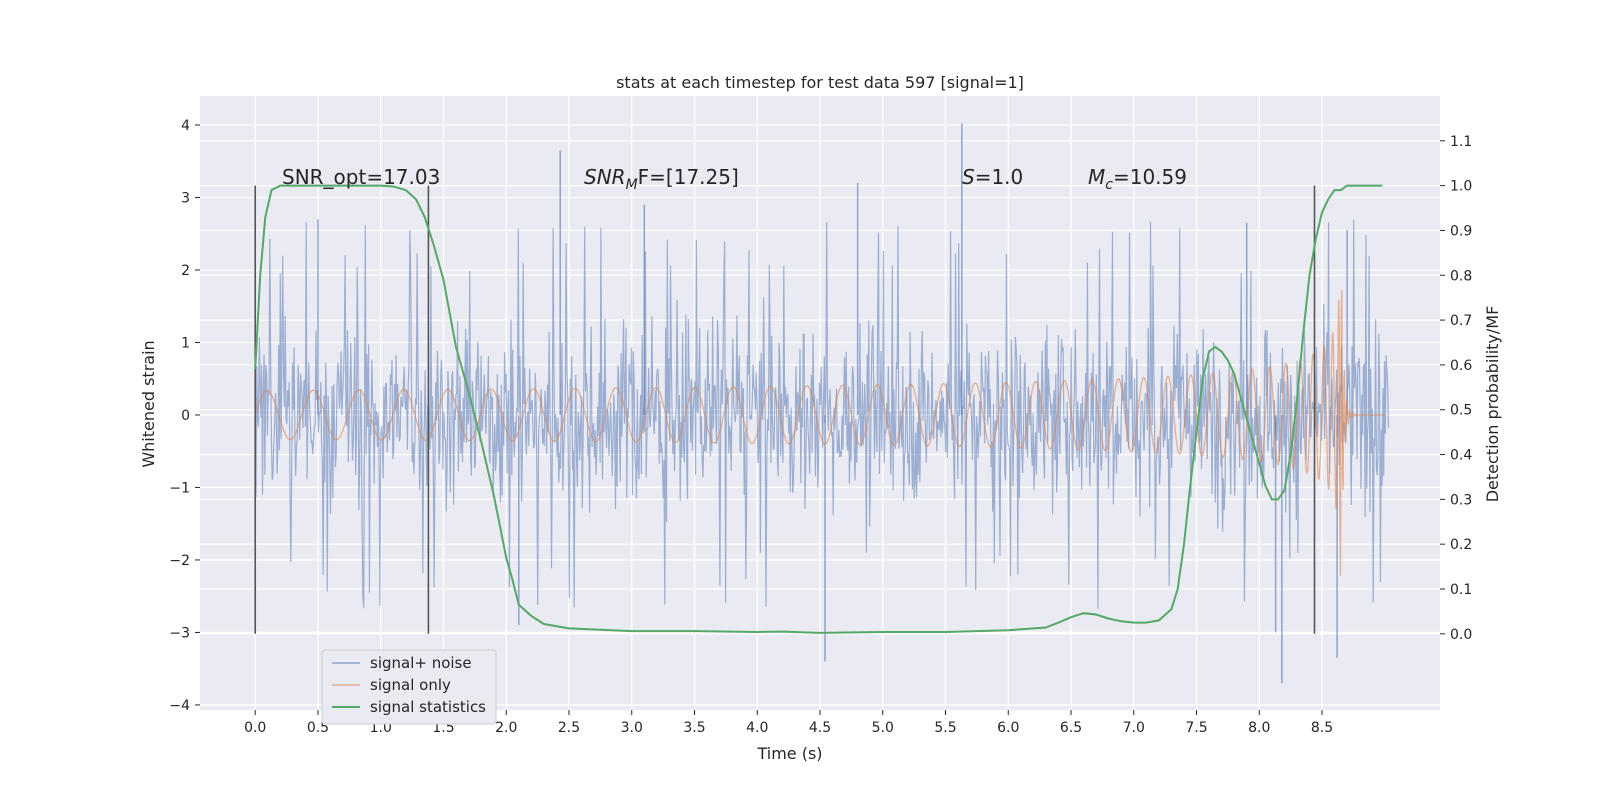  Describe the element at coordinates (757, 728) in the screenshot. I see `x-tick-label: 4.0` at that location.